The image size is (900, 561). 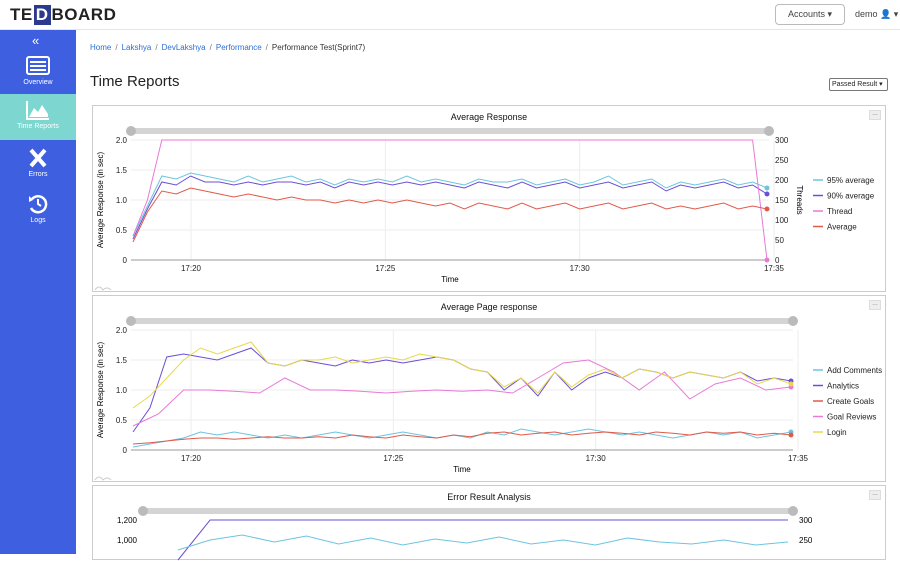 I want to click on y2-tick-label: 200, so click(x=782, y=180).